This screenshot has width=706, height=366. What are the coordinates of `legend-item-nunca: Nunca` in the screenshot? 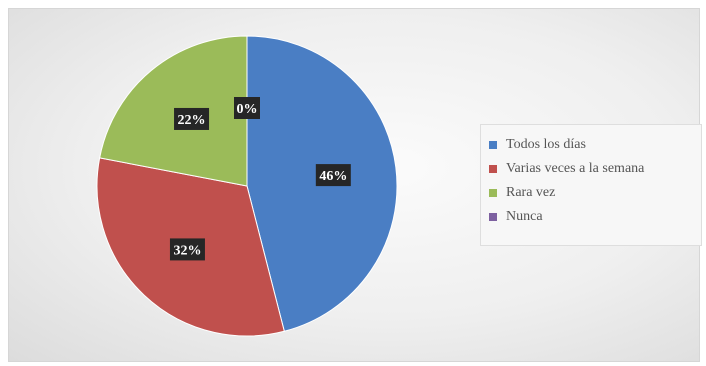 It's located at (595, 217).